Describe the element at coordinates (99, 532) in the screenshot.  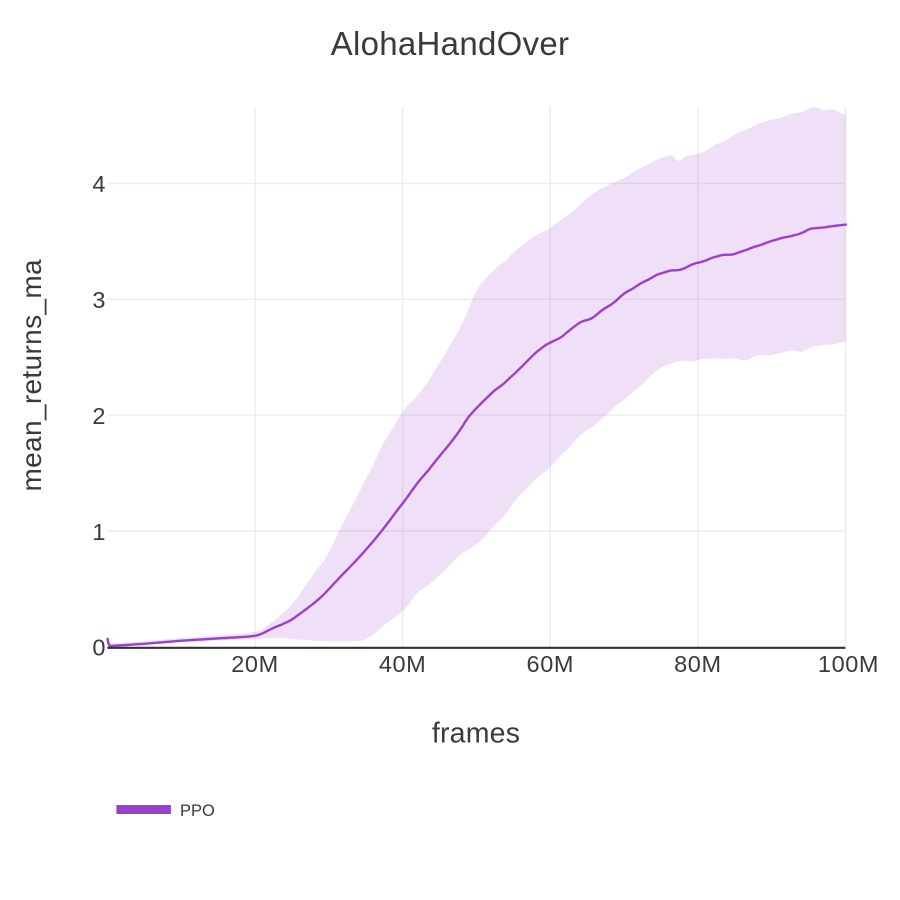
I see `svg-text: 1` at that location.